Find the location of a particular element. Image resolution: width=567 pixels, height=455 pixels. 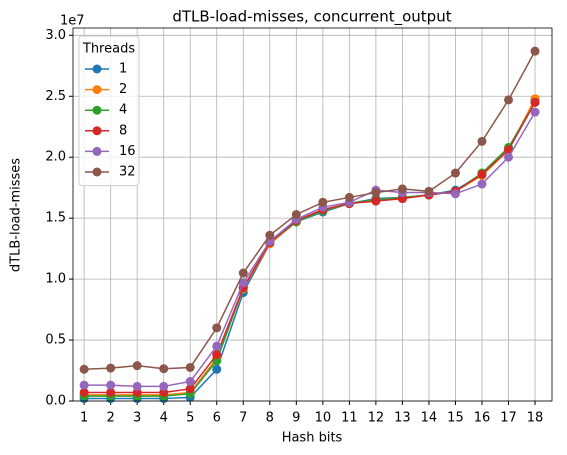

x-tick-label: 10 is located at coordinates (323, 418).